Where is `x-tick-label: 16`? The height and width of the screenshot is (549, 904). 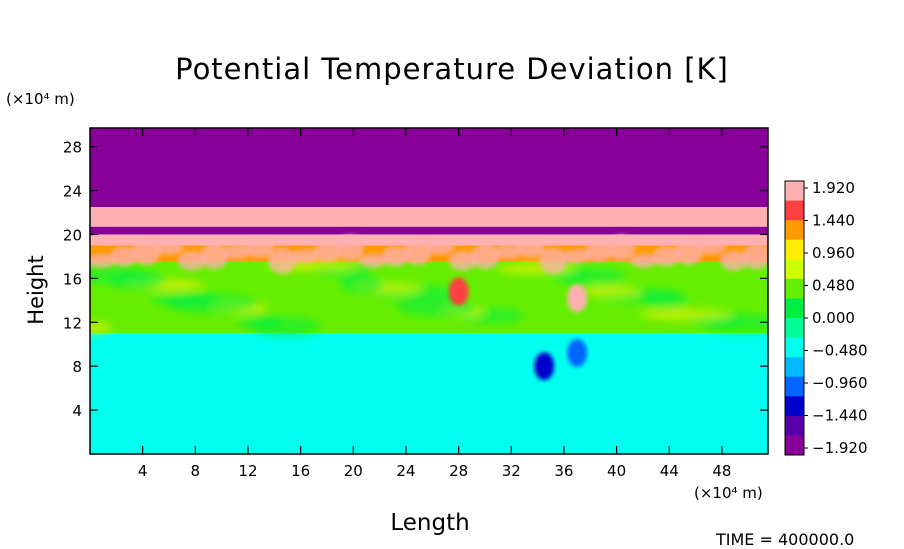 x-tick-label: 16 is located at coordinates (300, 471).